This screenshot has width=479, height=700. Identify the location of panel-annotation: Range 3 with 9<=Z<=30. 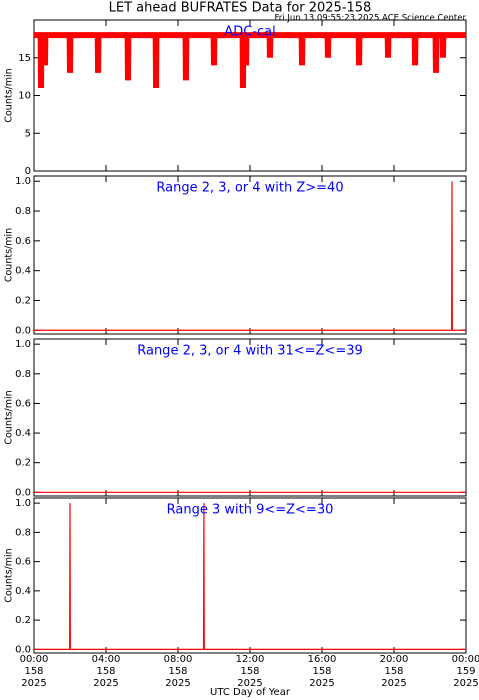
(250, 510).